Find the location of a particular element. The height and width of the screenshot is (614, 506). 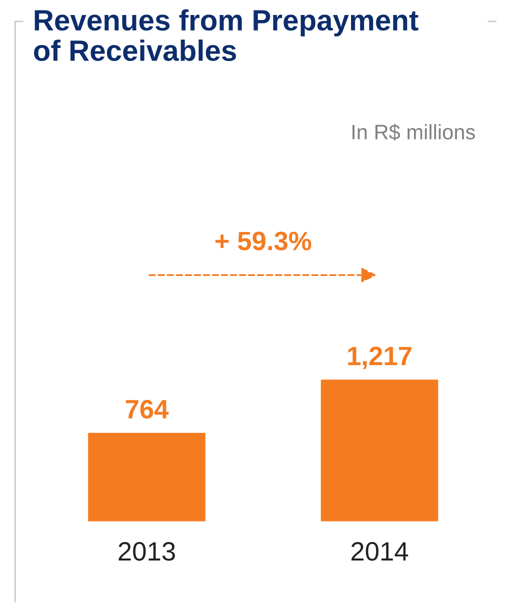

text: + 59.3% is located at coordinates (263, 241).